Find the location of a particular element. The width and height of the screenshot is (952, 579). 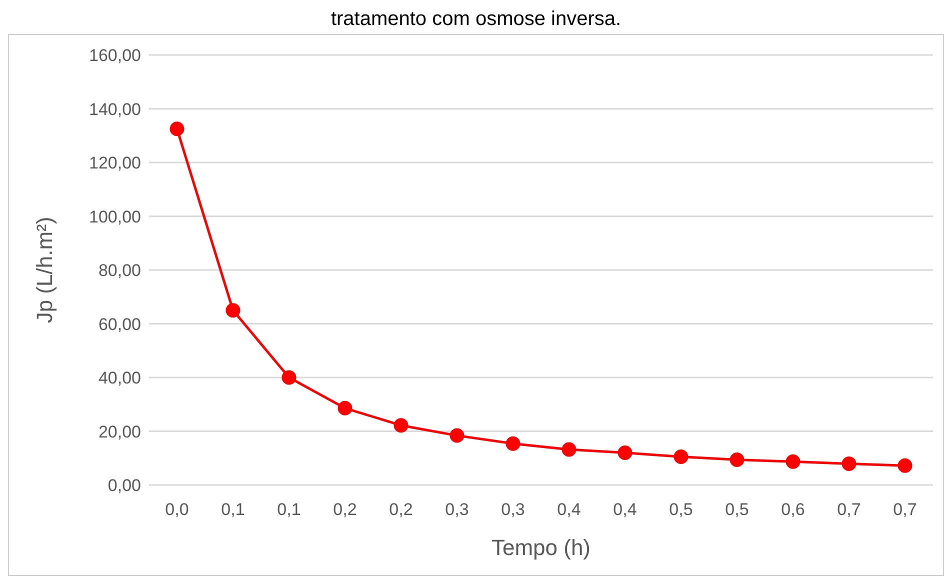

y-tick-label: 100,00 is located at coordinates (115, 216).